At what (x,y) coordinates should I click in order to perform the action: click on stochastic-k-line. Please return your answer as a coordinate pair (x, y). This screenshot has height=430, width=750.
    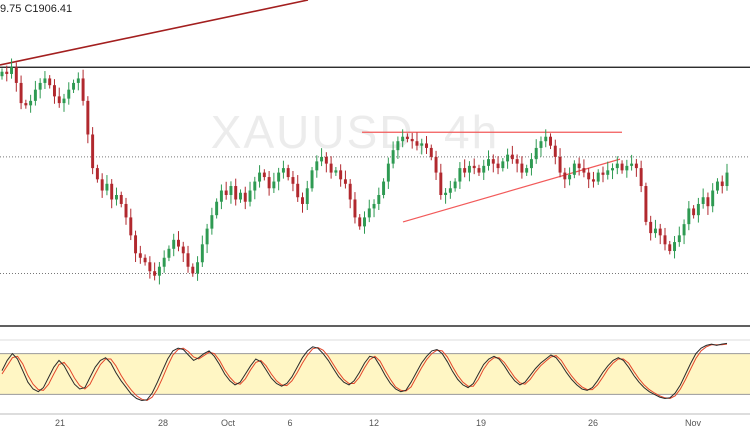
    Looking at the image, I should click on (364, 372).